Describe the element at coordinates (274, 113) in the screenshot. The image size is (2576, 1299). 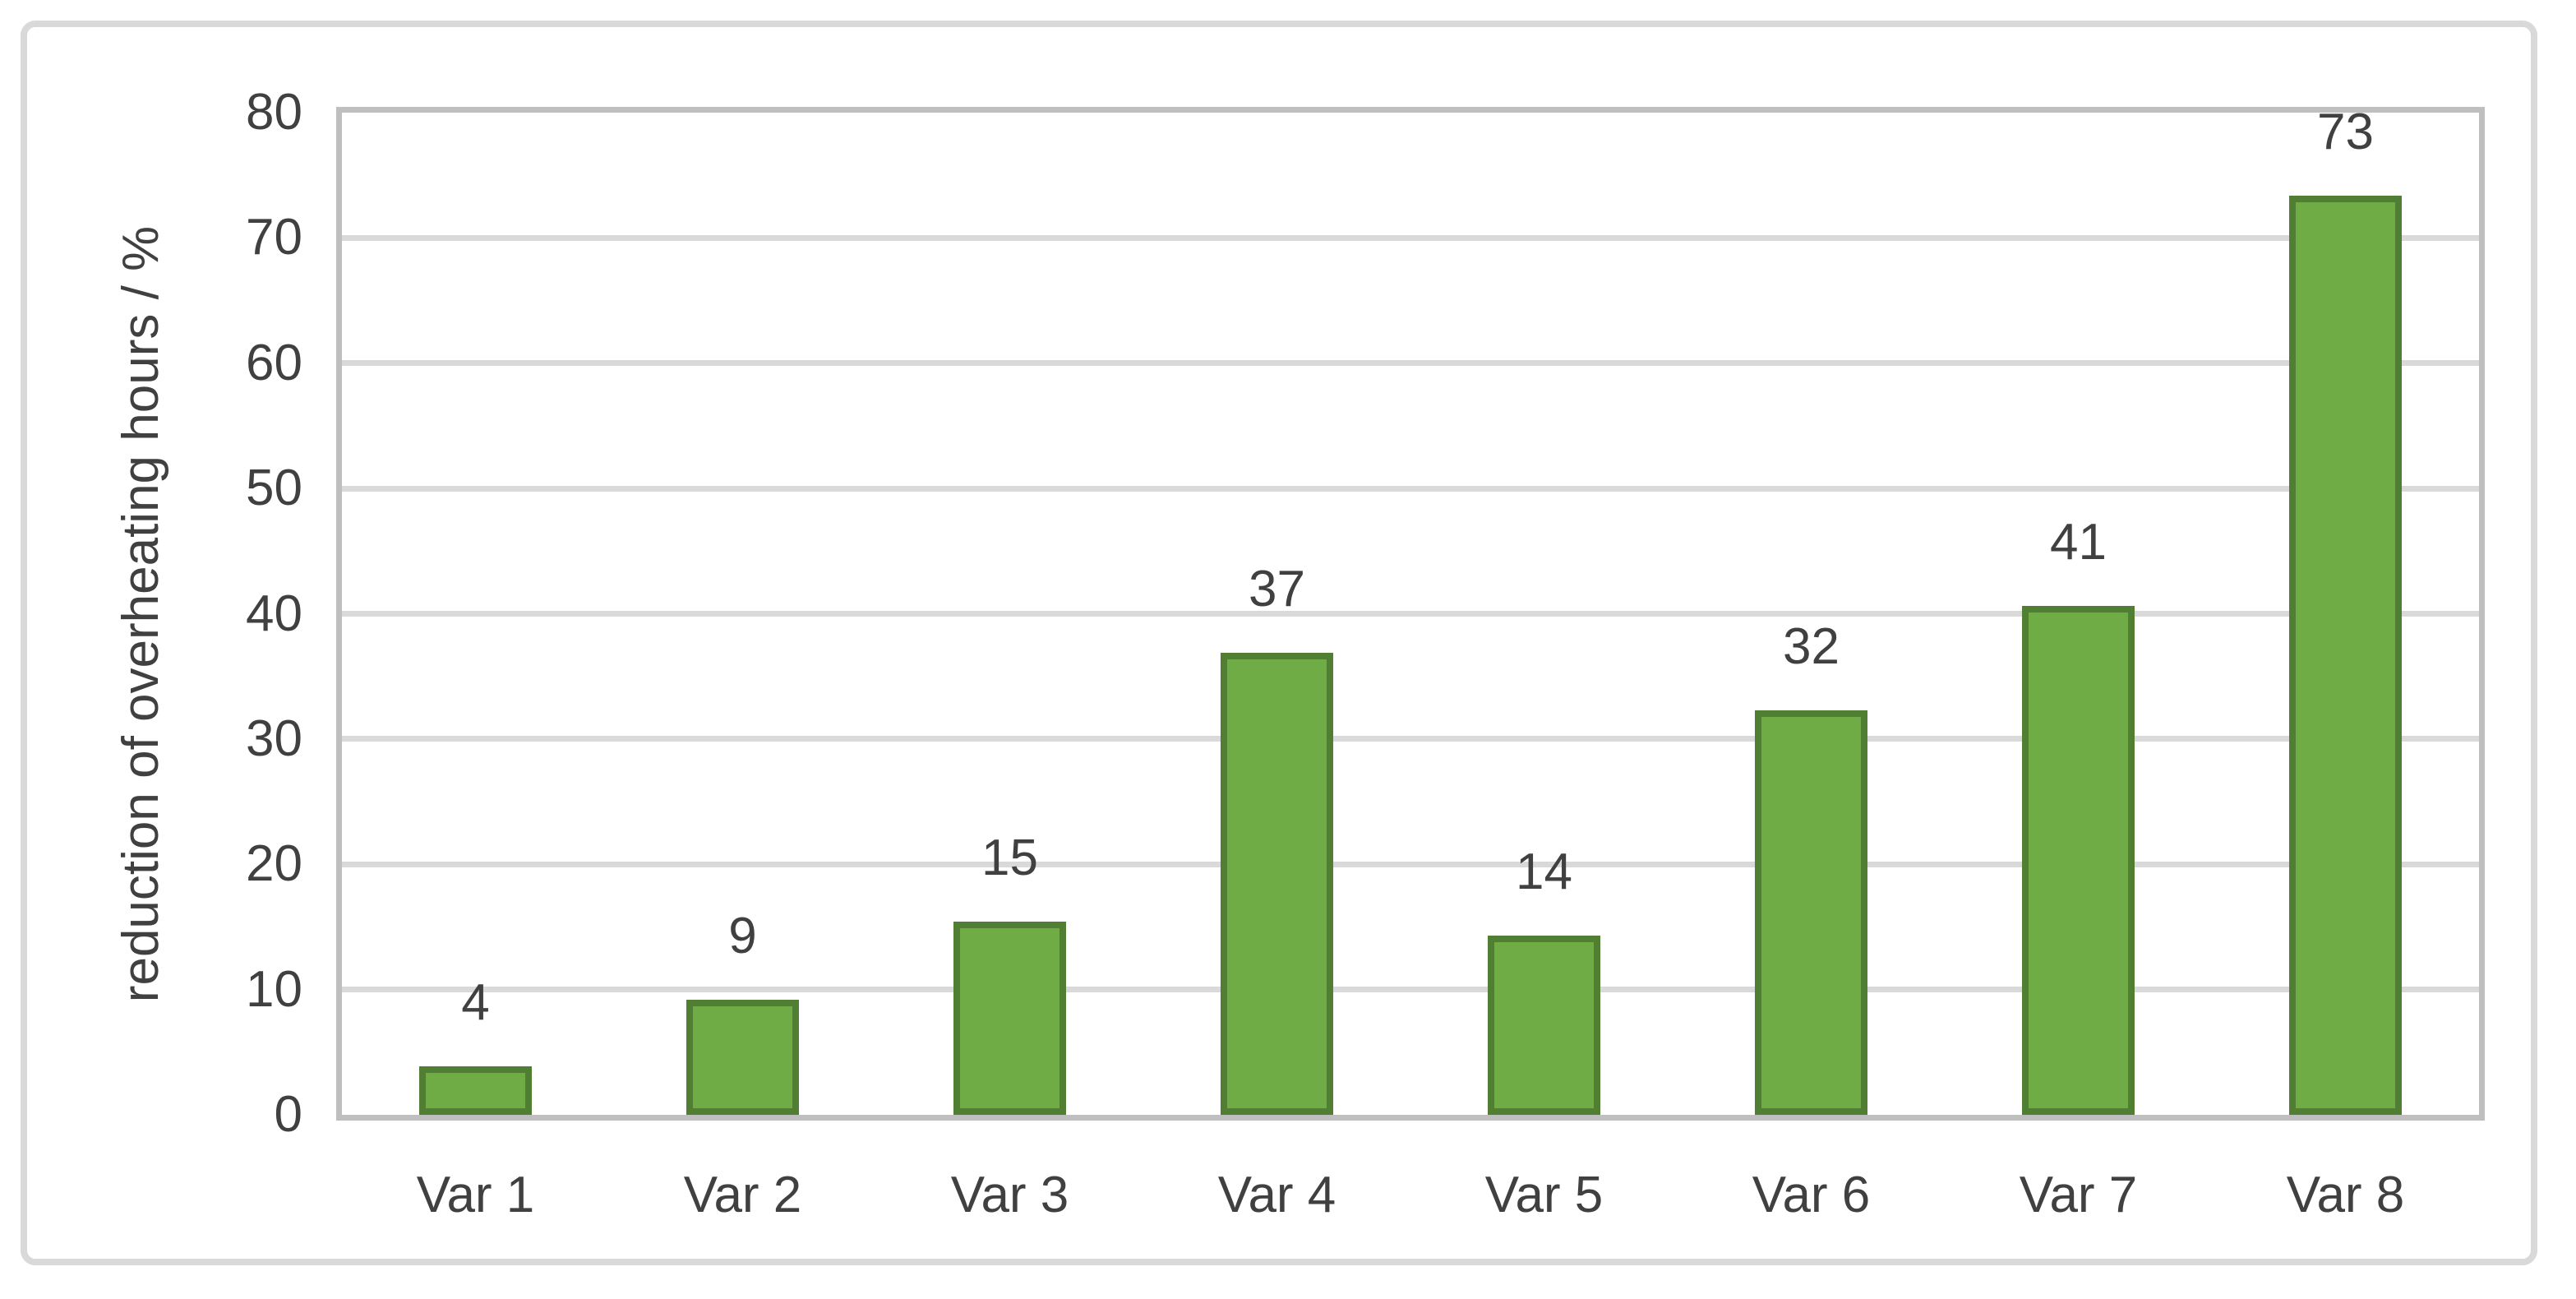
I see `y-tick-80: 80` at that location.